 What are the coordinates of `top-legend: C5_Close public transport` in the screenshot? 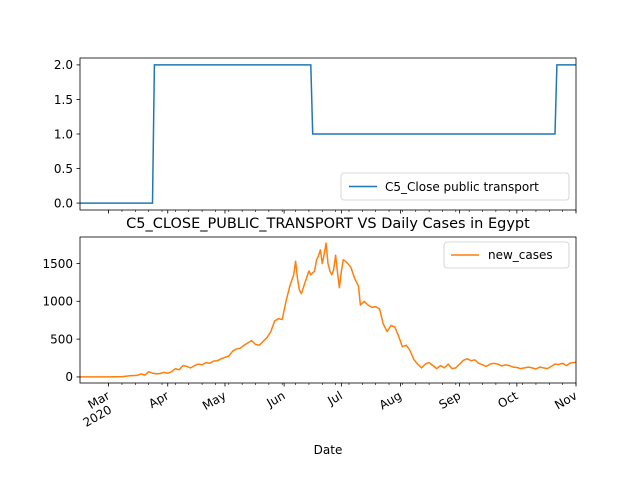 It's located at (455, 186).